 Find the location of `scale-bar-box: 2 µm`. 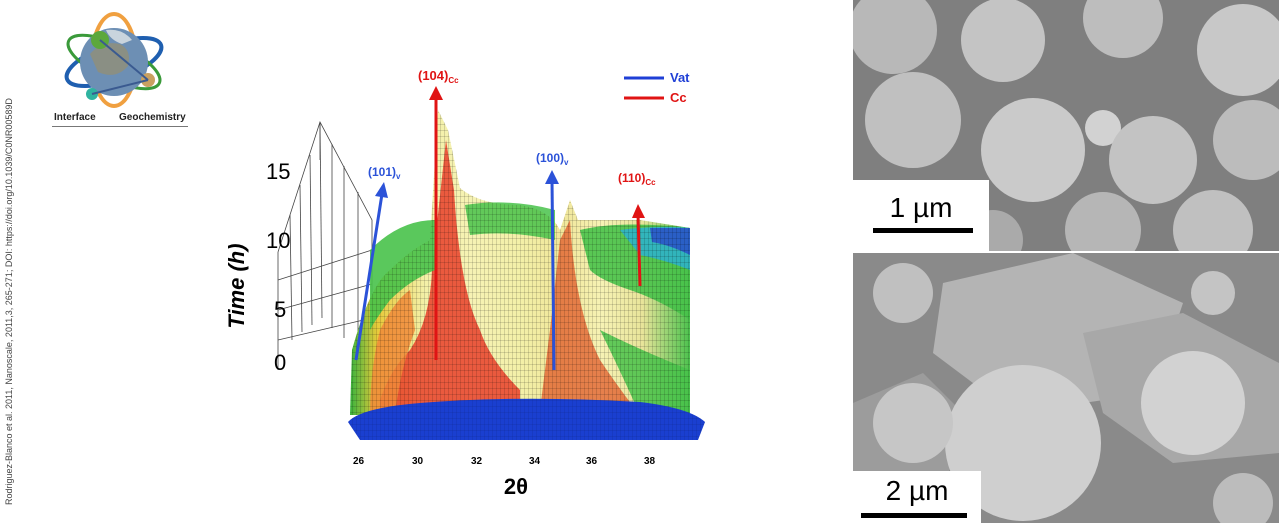

scale-bar-box: 2 µm is located at coordinates (917, 497).